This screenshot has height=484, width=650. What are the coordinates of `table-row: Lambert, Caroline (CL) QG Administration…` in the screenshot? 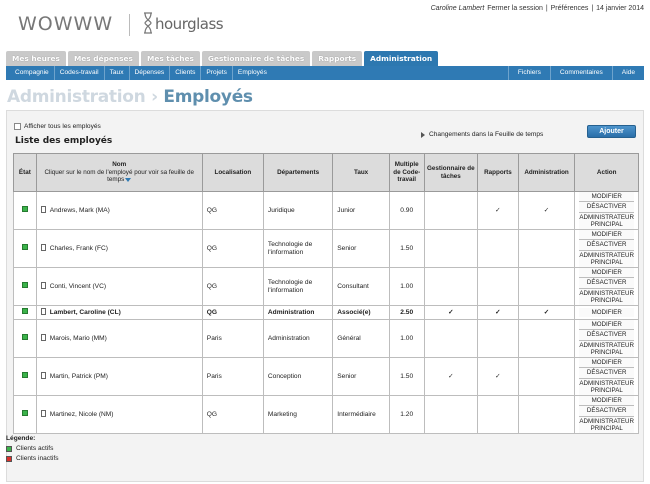 It's located at (326, 312).